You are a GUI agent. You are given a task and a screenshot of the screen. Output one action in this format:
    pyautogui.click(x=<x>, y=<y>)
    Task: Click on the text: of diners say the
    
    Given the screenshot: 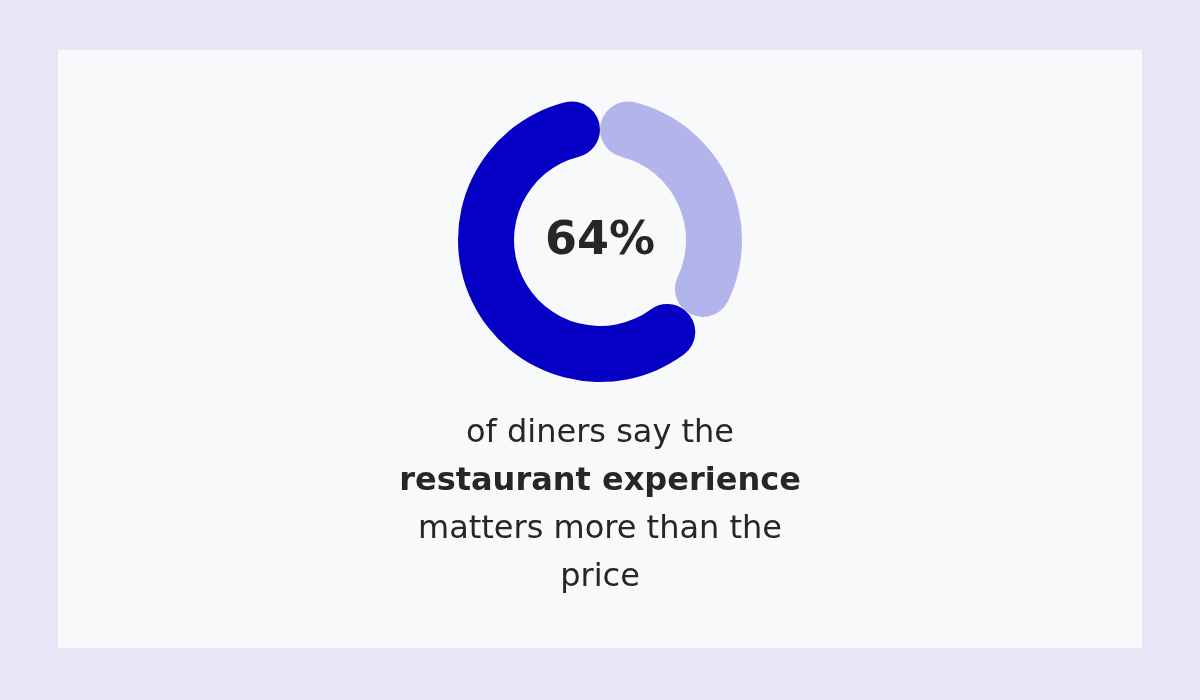 What is the action you would take?
    pyautogui.click(x=600, y=431)
    